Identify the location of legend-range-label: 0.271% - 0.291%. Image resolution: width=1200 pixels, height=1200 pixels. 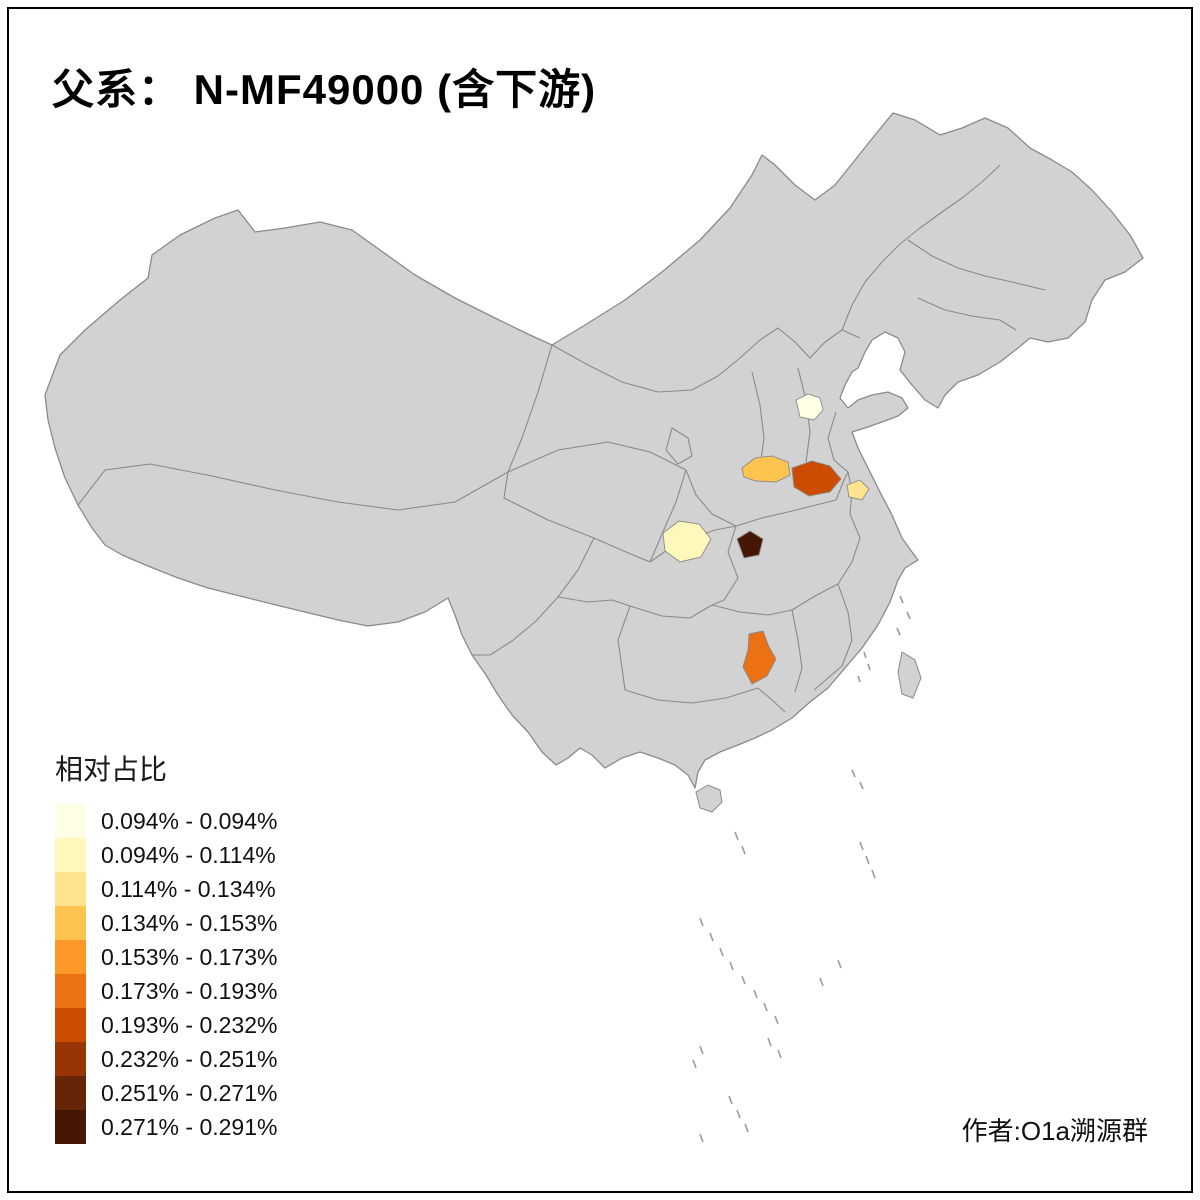
(189, 1126).